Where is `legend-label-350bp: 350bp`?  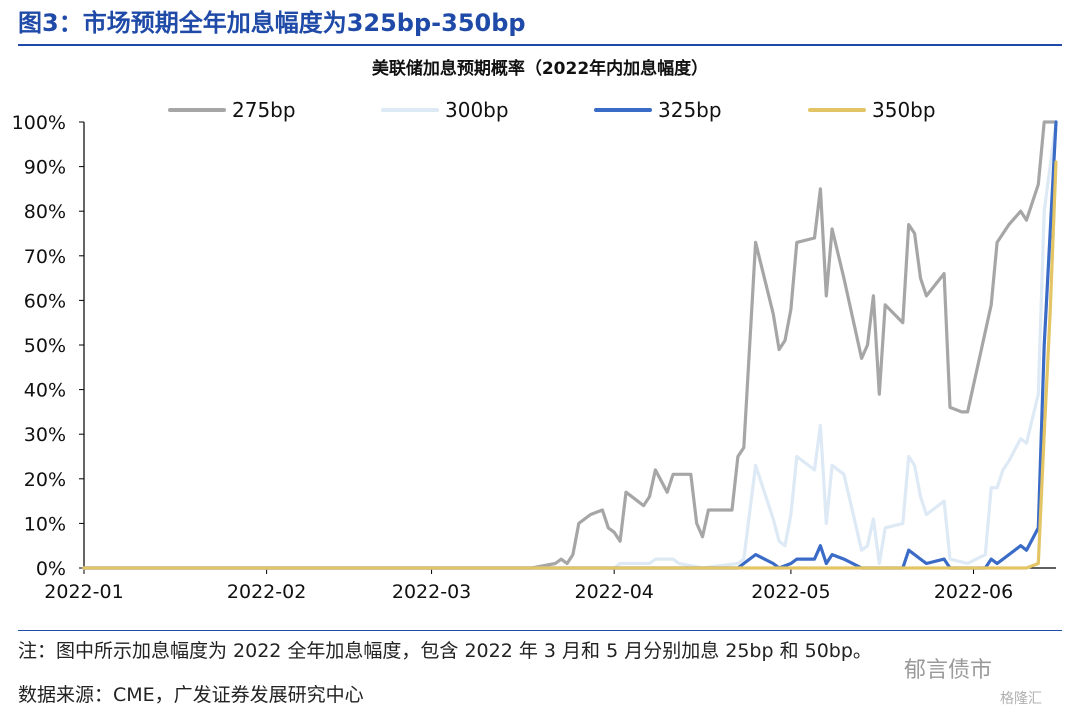 legend-label-350bp: 350bp is located at coordinates (904, 110).